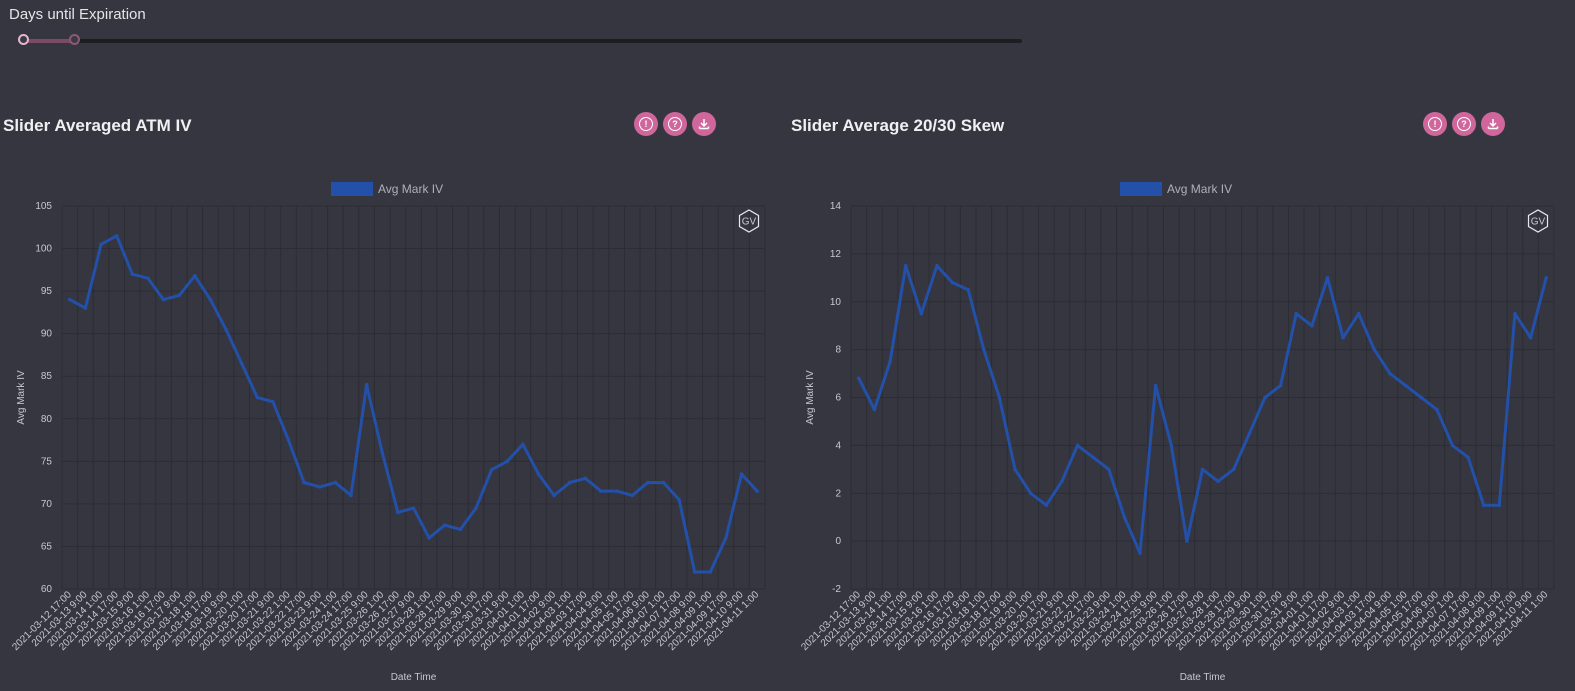 The height and width of the screenshot is (691, 1575). What do you see at coordinates (47, 546) in the screenshot?
I see `y-tick-label: 65` at bounding box center [47, 546].